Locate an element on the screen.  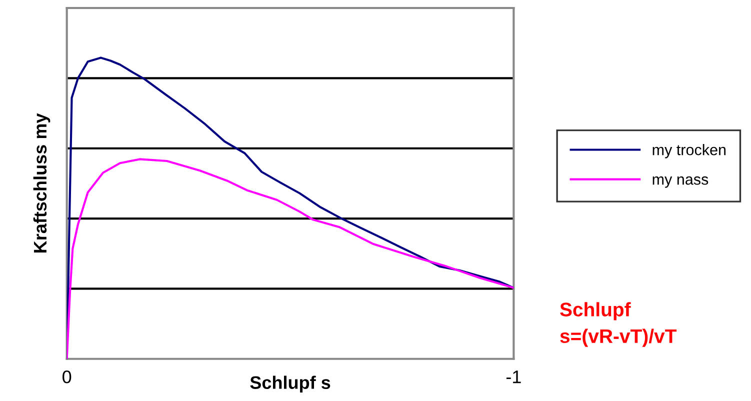
y-axis-title: Kraftschluss my is located at coordinates (41, 182).